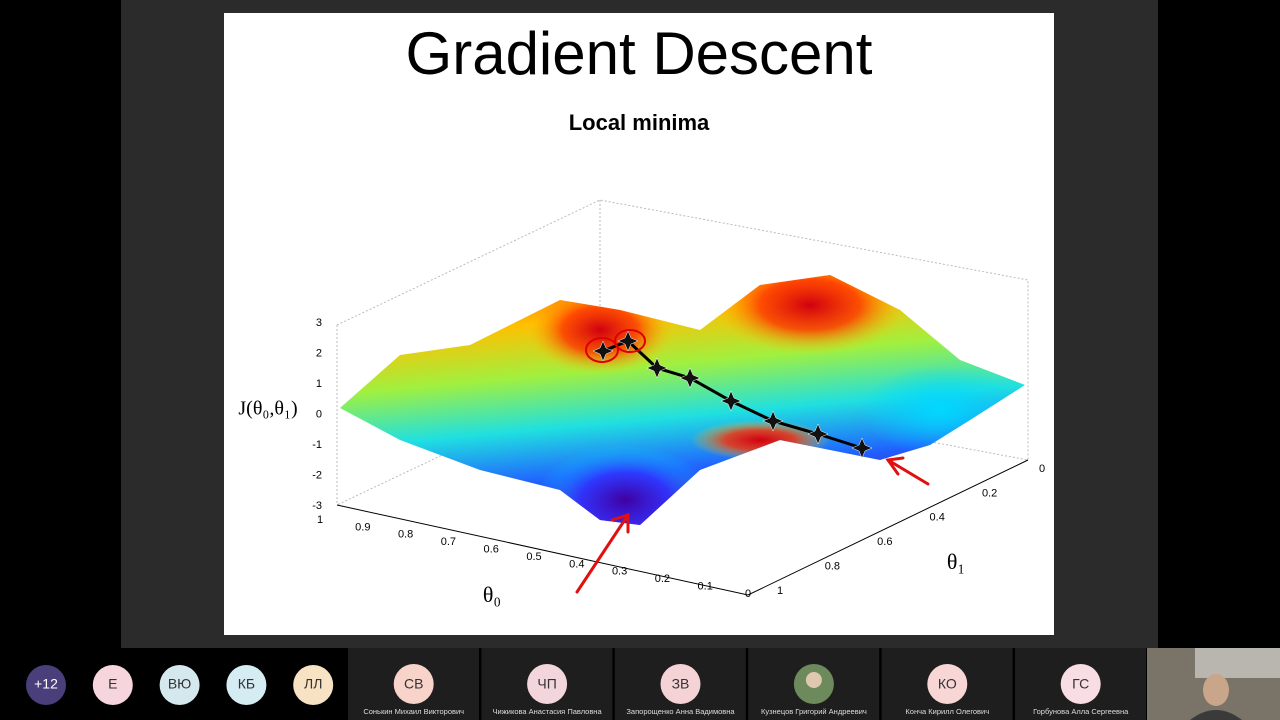  Describe the element at coordinates (267, 409) in the screenshot. I see `z-axis-label: J(θ₀,θ₁)` at that location.